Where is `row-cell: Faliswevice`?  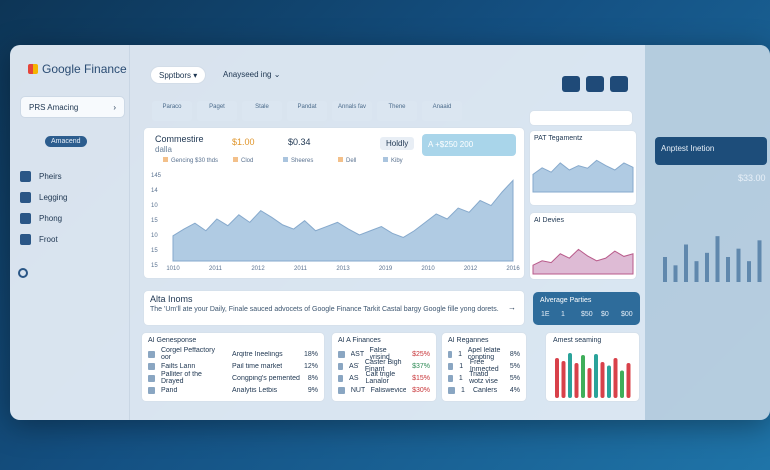
row-cell: Faliswevice is located at coordinates (388, 390).